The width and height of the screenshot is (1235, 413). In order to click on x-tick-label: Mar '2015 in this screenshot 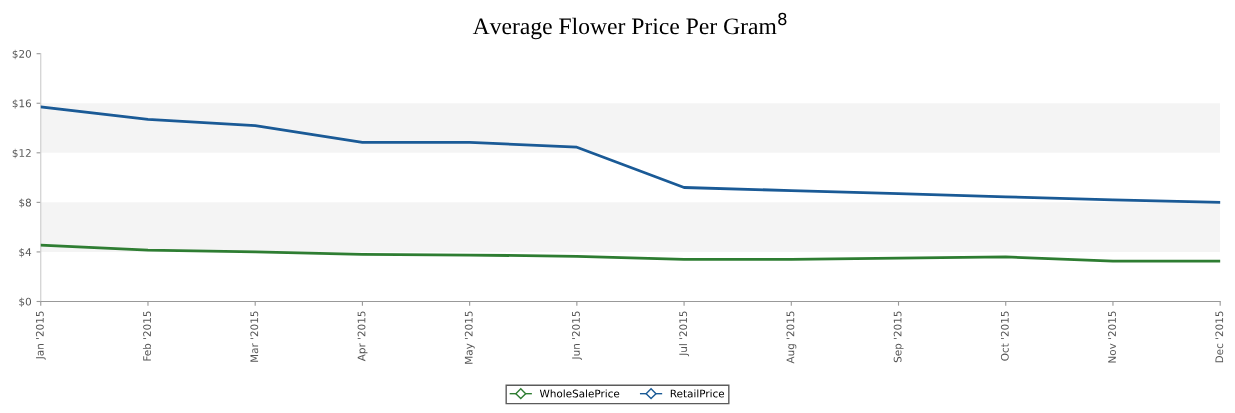, I will do `click(254, 336)`.